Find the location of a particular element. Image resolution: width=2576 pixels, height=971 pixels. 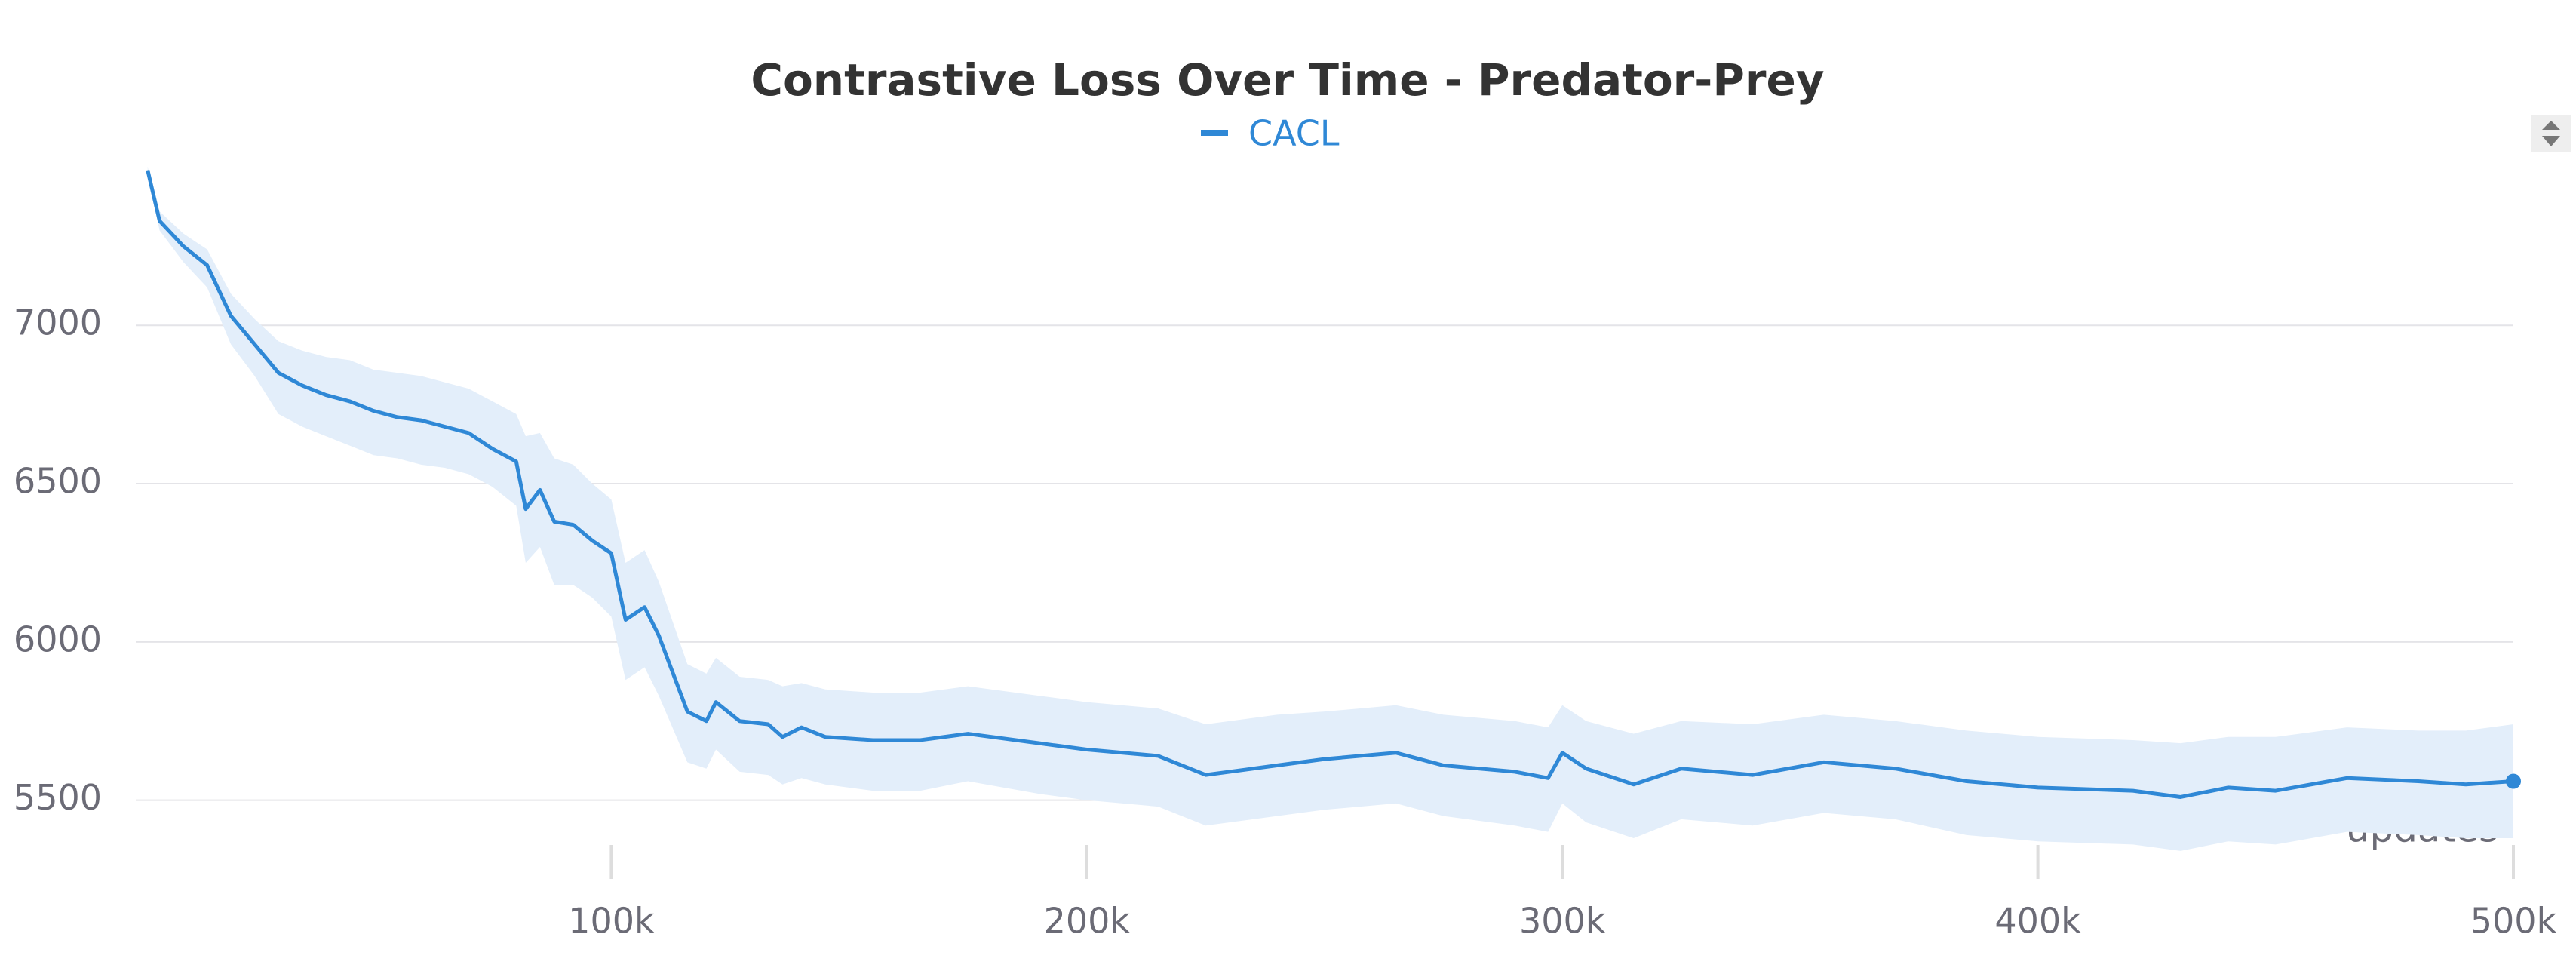

scroll-arrows is located at coordinates (2551, 133).